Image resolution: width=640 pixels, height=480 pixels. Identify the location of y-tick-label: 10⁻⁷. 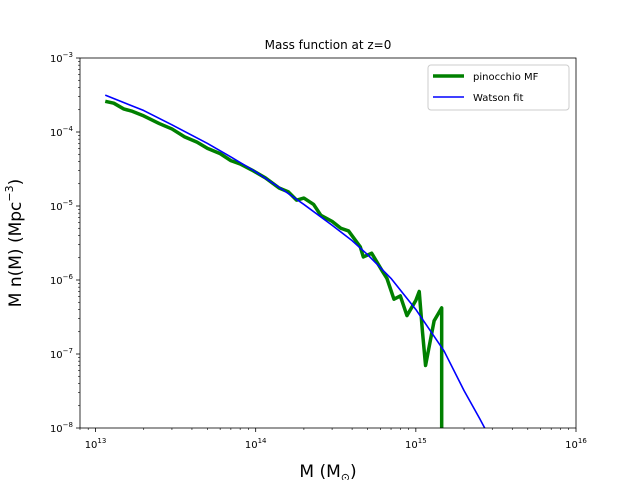
(61, 354).